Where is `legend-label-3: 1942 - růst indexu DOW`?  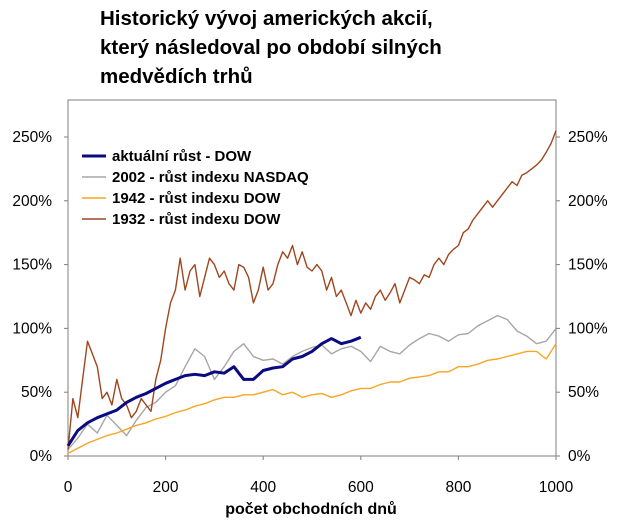
legend-label-3: 1942 - růst indexu DOW is located at coordinates (196, 198).